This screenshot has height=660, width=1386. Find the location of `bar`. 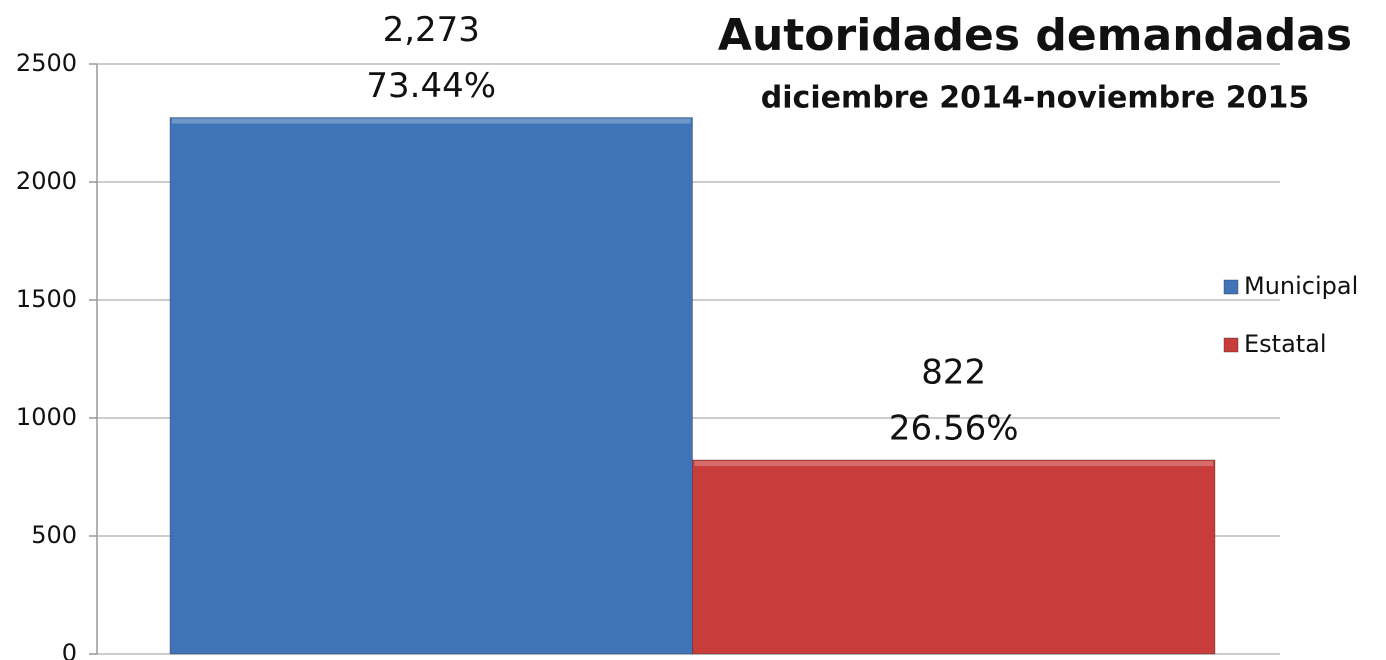

bar is located at coordinates (954, 557).